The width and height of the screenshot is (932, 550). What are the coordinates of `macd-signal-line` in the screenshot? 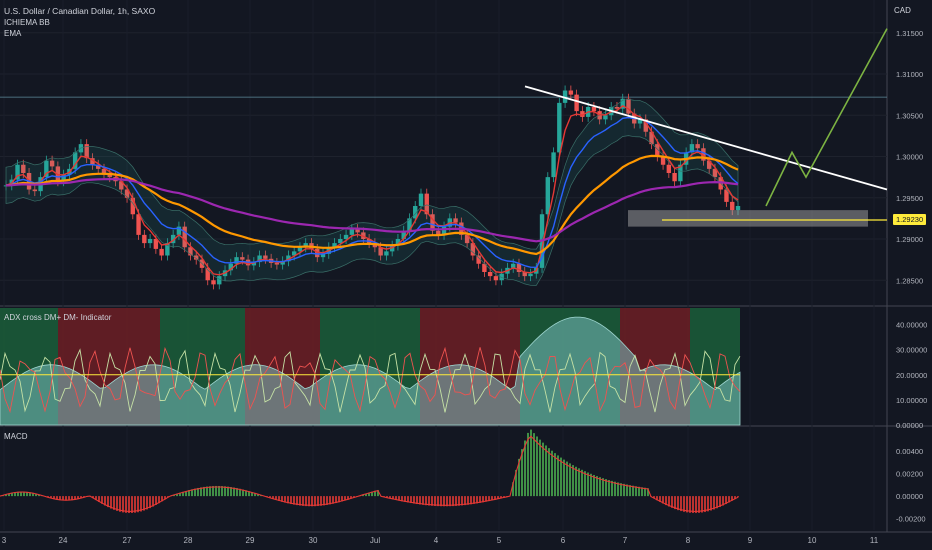 It's located at (369, 473).